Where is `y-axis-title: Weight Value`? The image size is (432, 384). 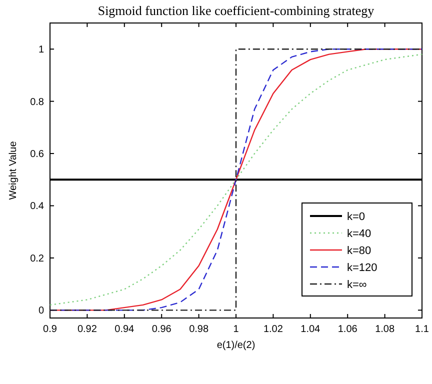 y-axis-title: Weight Value is located at coordinates (13, 170).